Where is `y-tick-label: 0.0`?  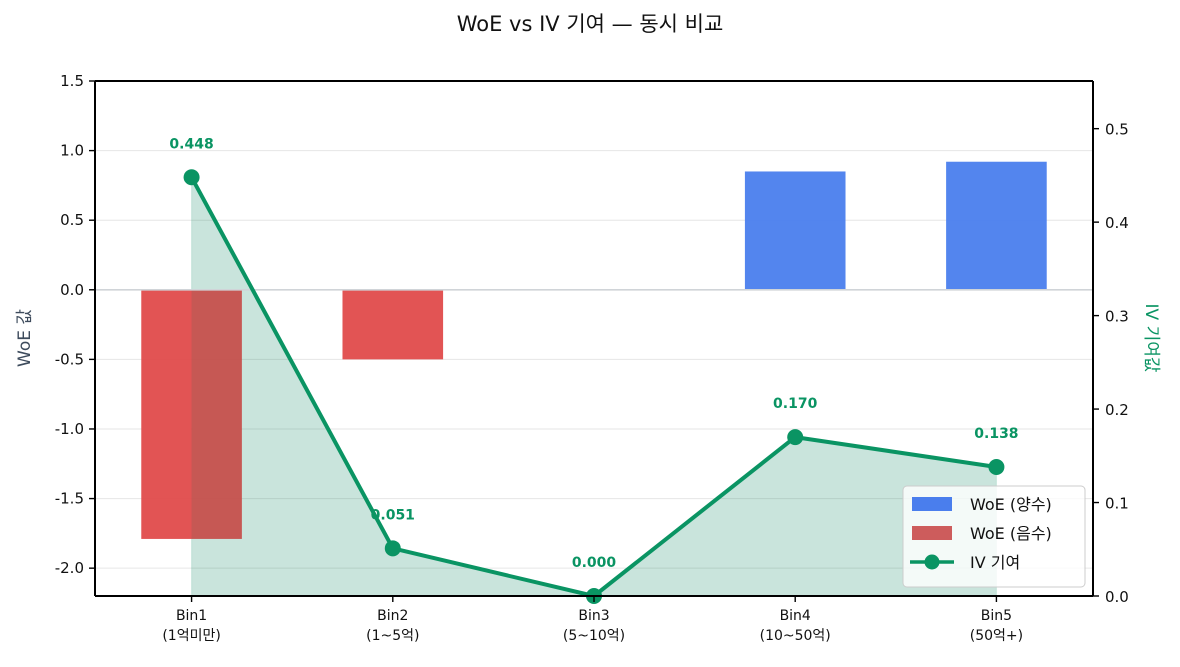 y-tick-label: 0.0 is located at coordinates (72, 290).